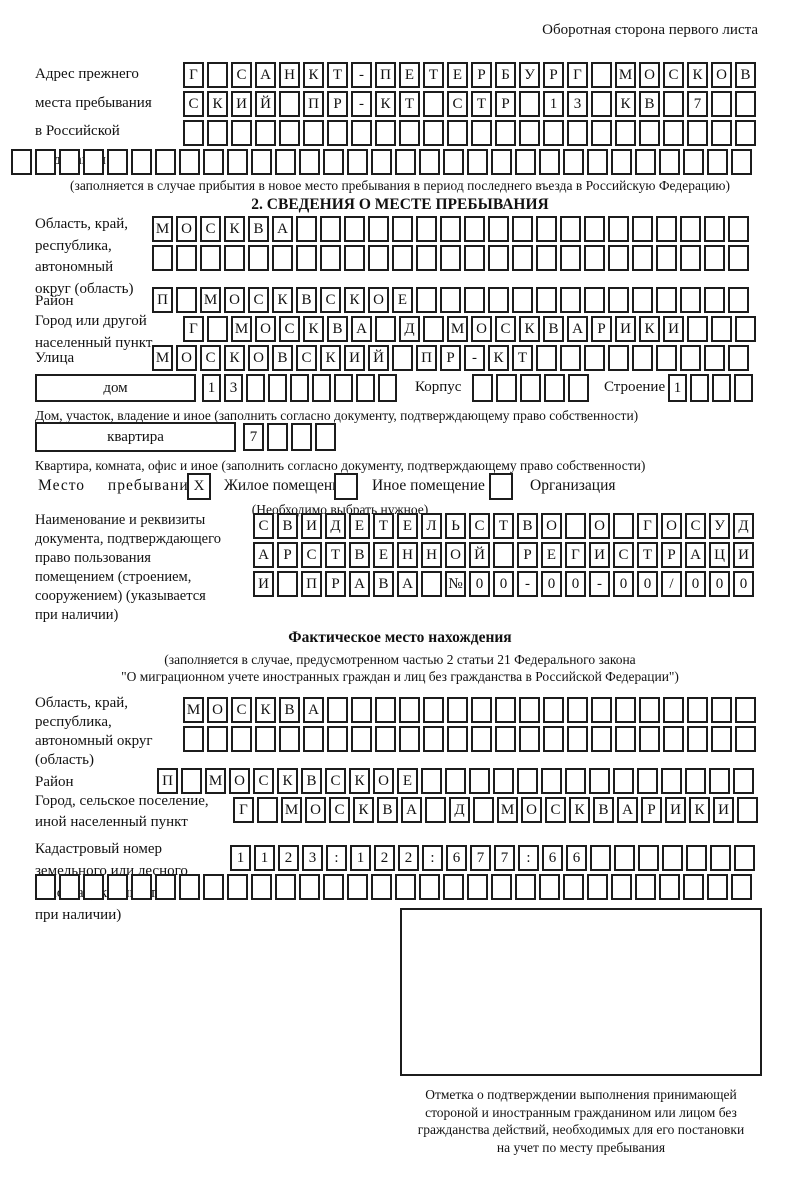  Describe the element at coordinates (522, 358) in the screenshot. I see `char-cell: Т` at that location.